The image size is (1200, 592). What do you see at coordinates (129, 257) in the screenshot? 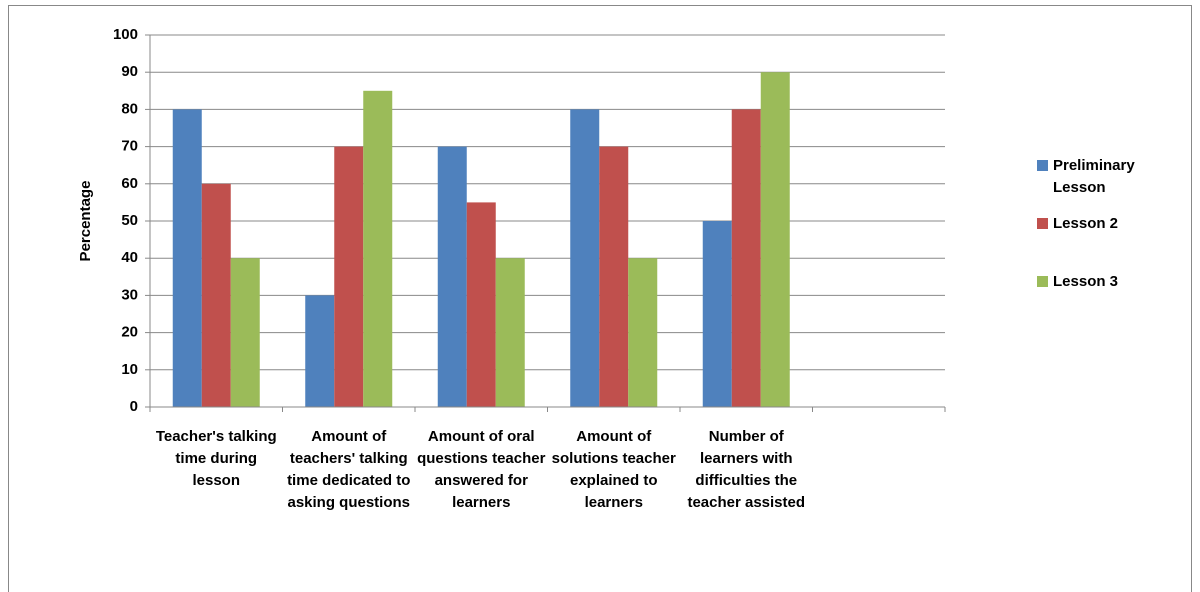
I see `y-tick-label: 40` at bounding box center [129, 257].